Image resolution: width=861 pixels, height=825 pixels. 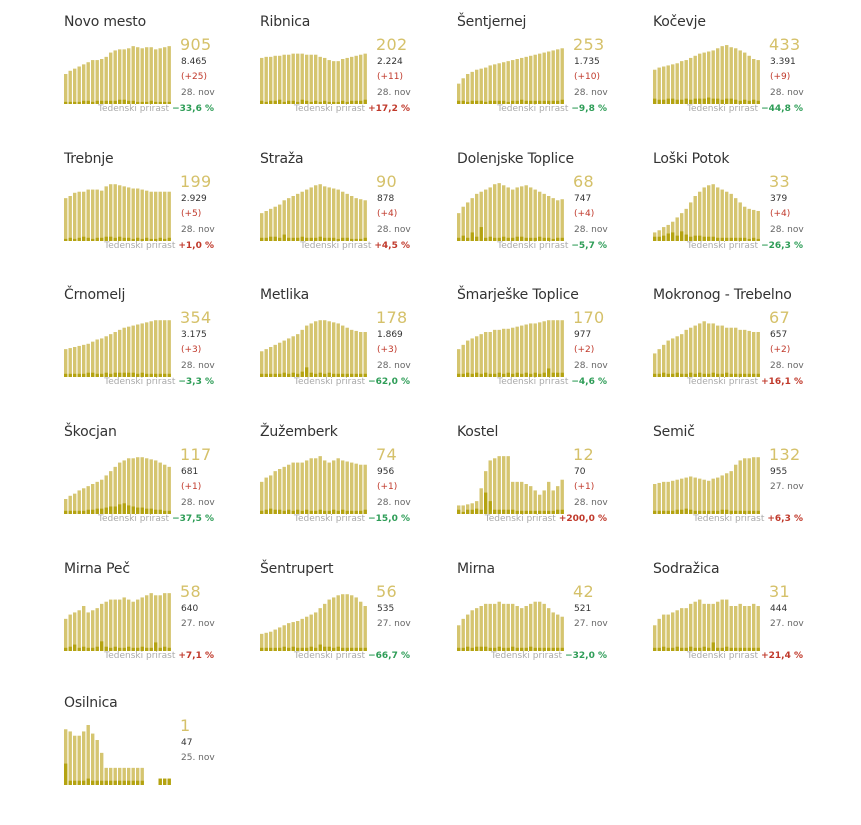 I want to click on active-count: 433, so click(x=785, y=44).